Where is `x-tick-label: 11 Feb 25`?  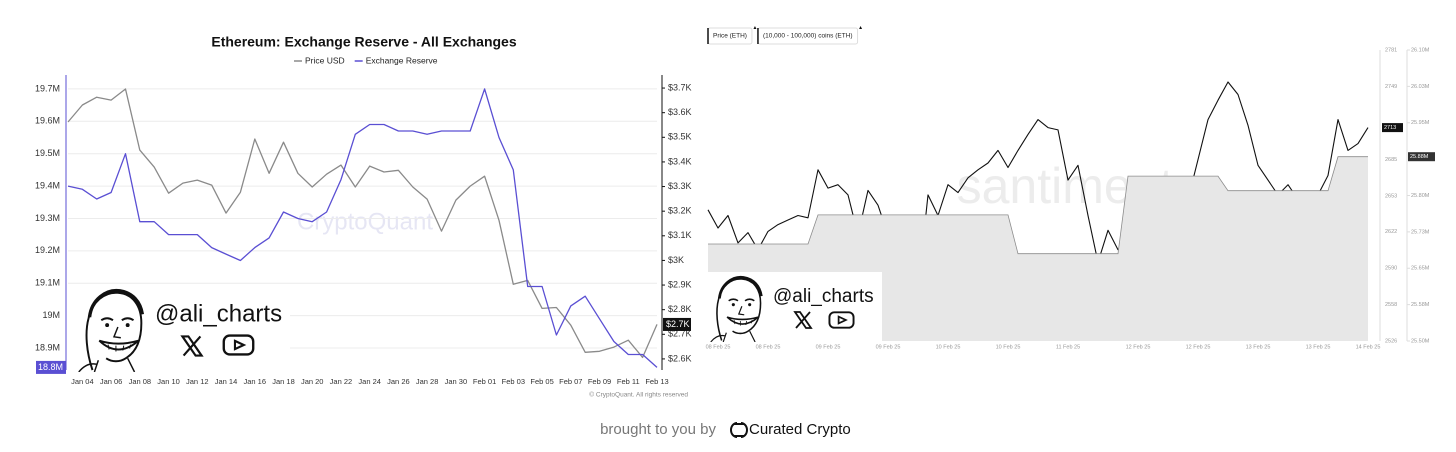
x-tick-label: 11 Feb 25 is located at coordinates (1068, 347).